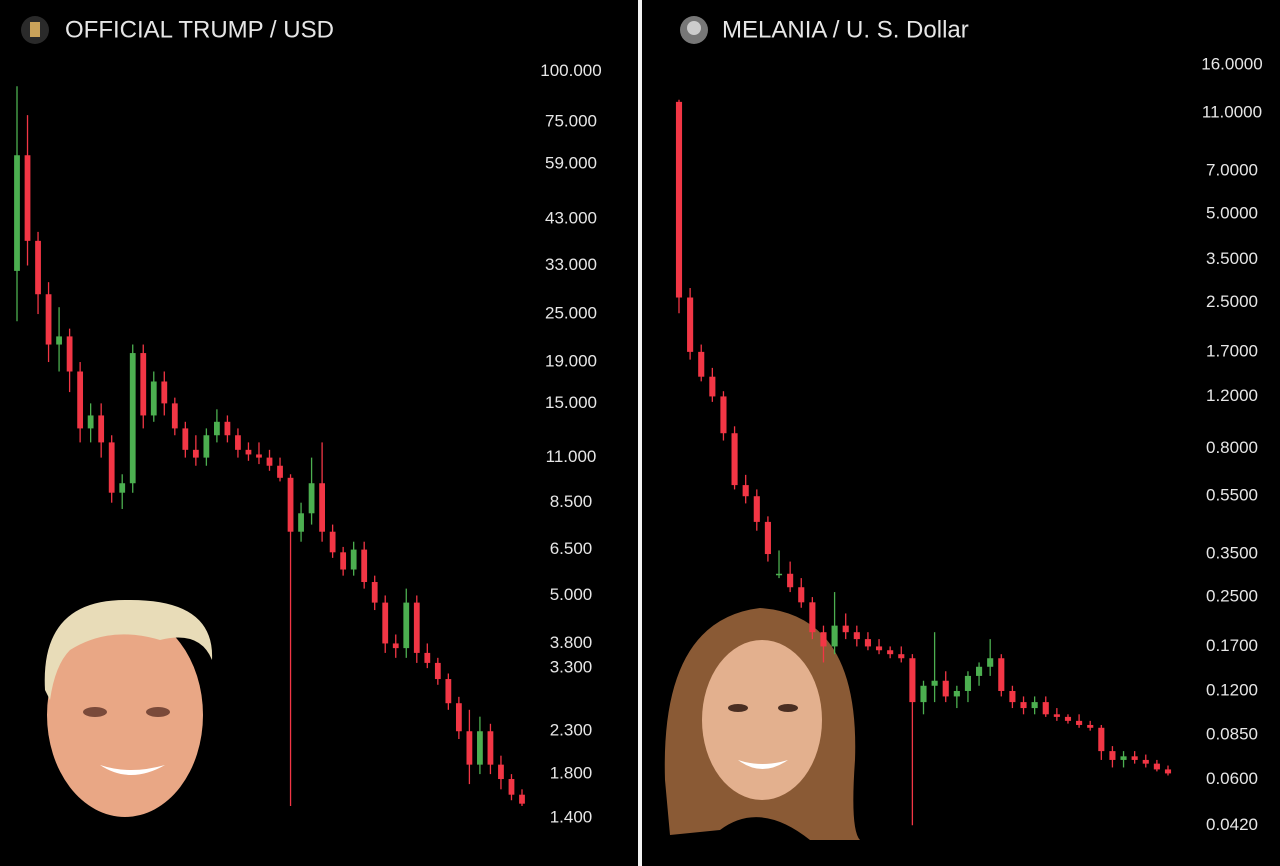 The image size is (1280, 866). What do you see at coordinates (571, 501) in the screenshot?
I see `y-tick-label: 8.500` at bounding box center [571, 501].